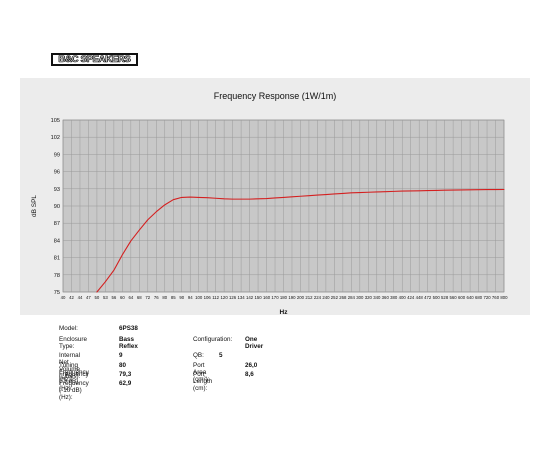  I want to click on x-tick-label: 380, so click(394, 297).